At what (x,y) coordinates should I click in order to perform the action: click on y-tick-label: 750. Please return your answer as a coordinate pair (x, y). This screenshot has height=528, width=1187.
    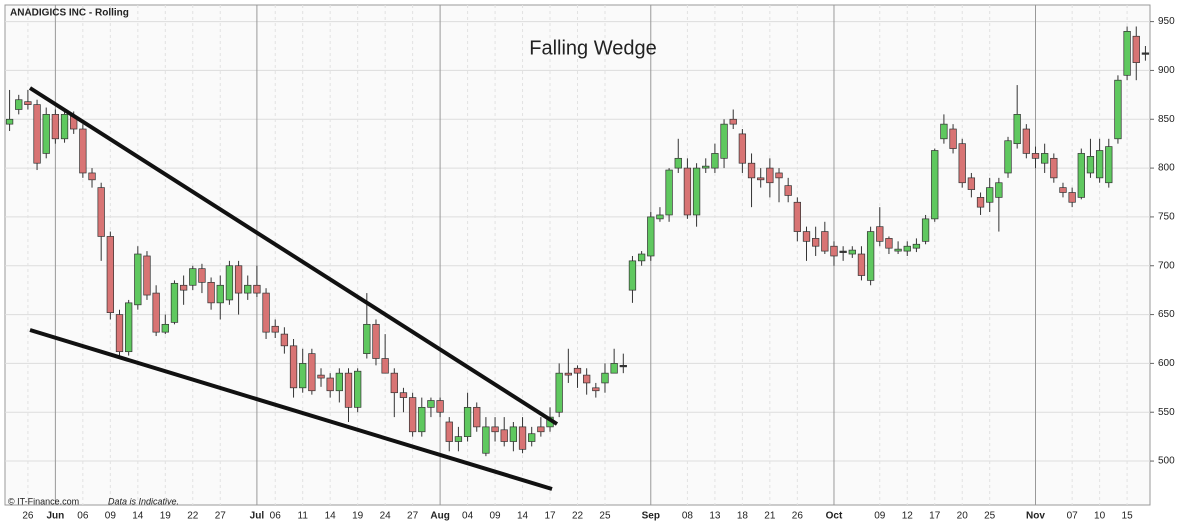
    Looking at the image, I should click on (1166, 217).